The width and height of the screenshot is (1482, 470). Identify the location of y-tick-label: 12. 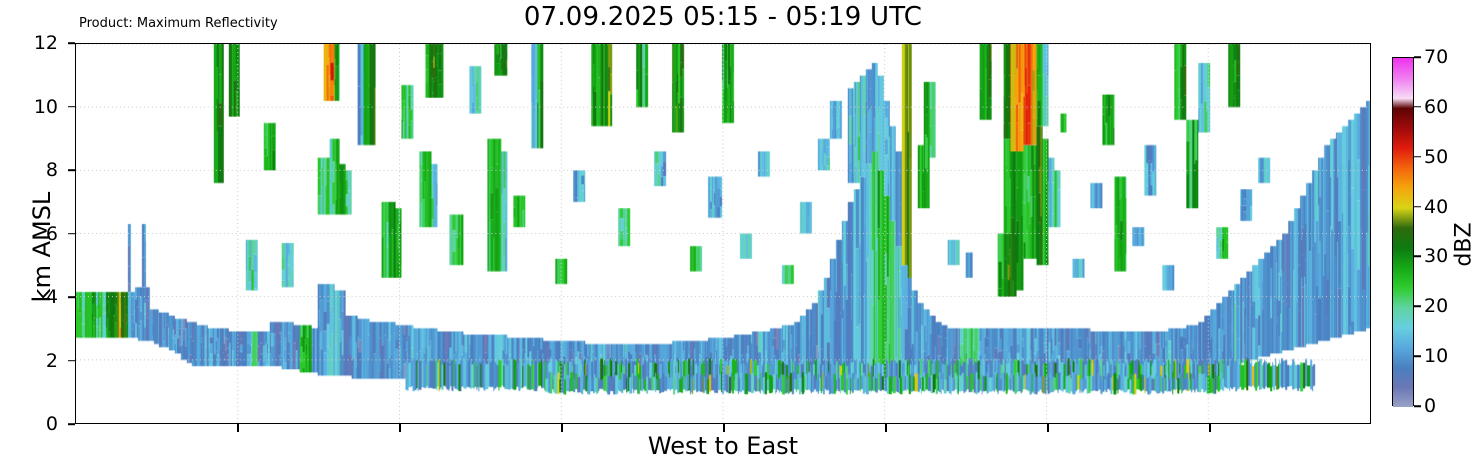
(45, 43).